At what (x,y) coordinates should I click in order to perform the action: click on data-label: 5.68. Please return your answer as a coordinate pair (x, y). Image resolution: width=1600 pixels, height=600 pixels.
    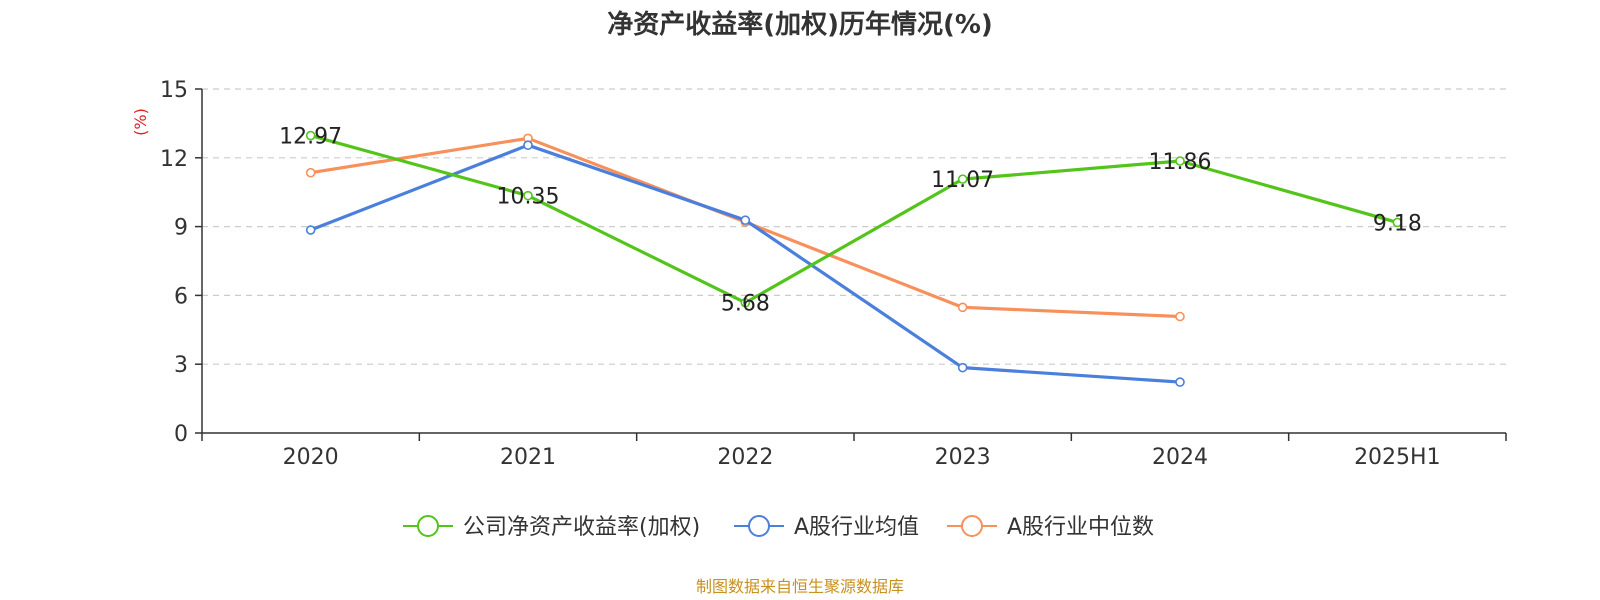
    Looking at the image, I should click on (745, 304).